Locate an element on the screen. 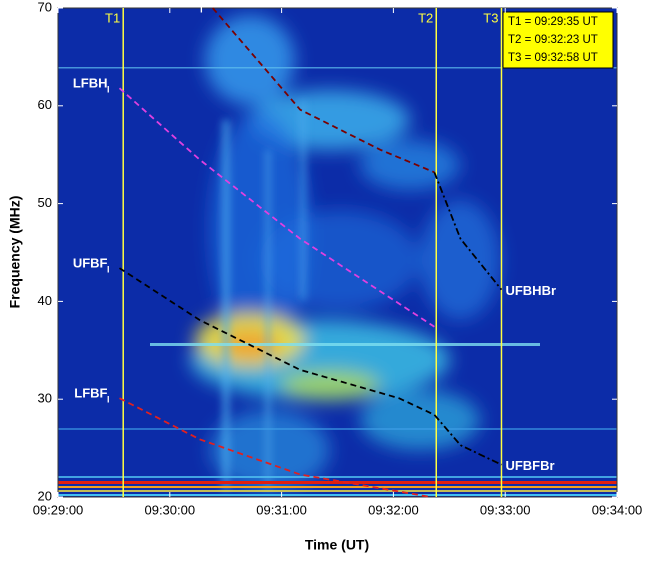 The image size is (651, 565). time-marker-label: T3 is located at coordinates (490, 17).